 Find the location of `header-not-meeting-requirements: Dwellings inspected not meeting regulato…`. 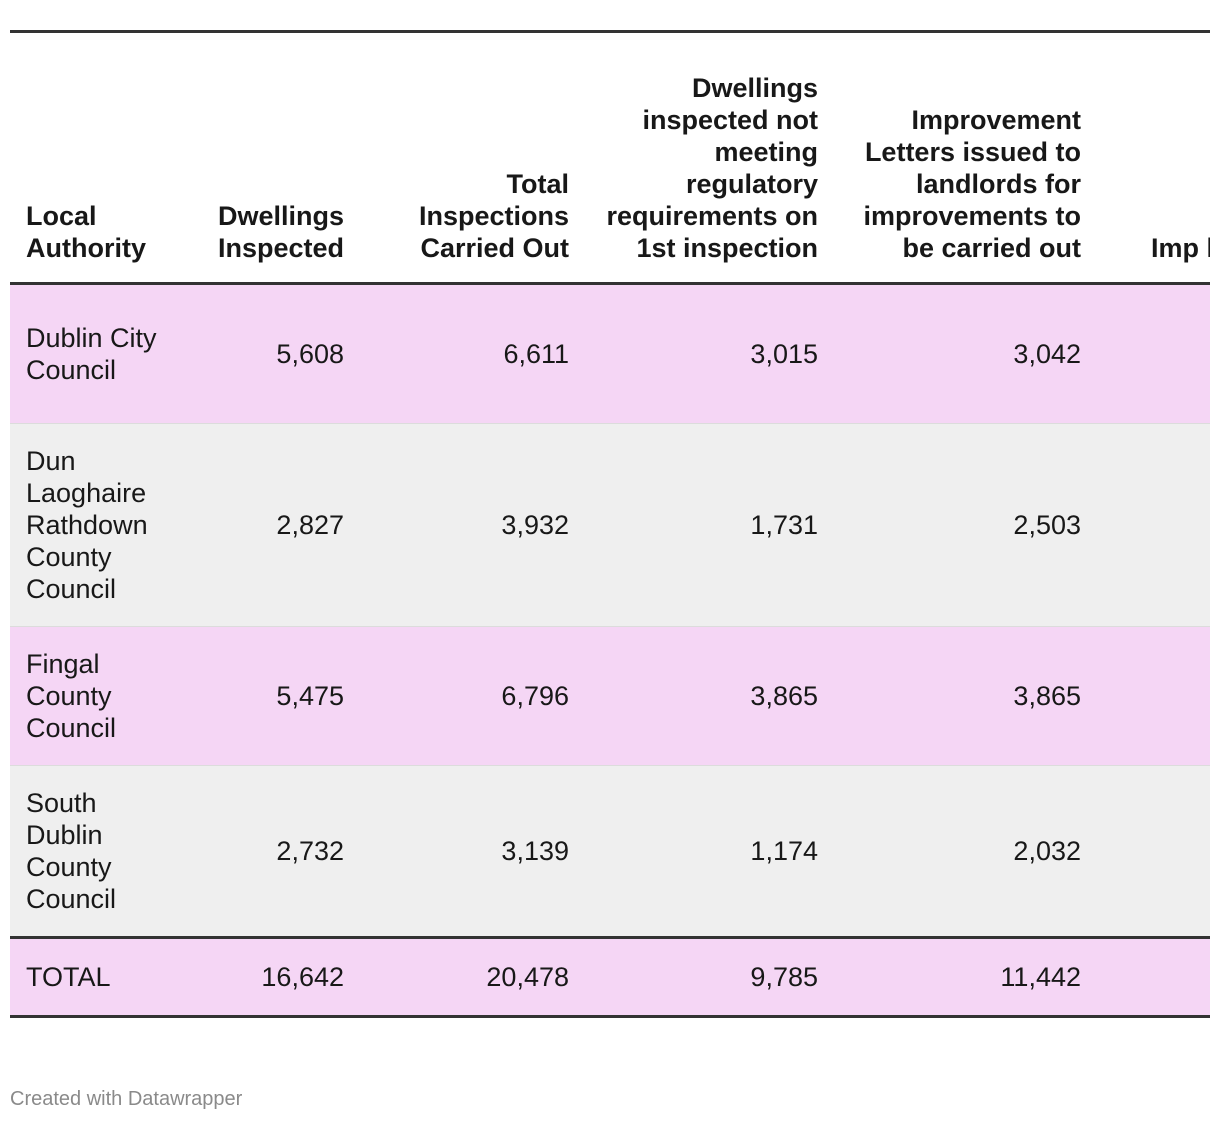

header-not-meeting-requirements: Dwellings inspected not meeting regulato… is located at coordinates (712, 168).